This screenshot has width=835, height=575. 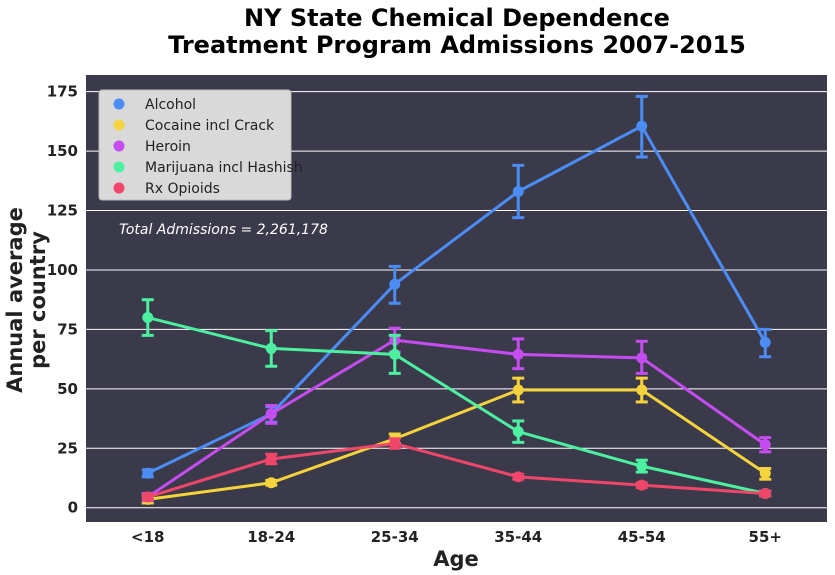 I want to click on y-tick-label: 100, so click(x=62, y=270).